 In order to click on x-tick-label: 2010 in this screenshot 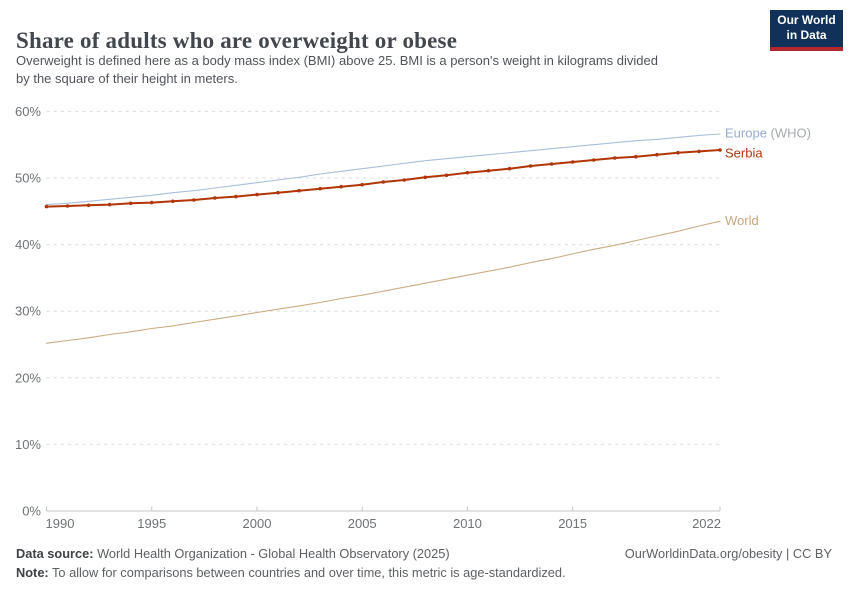, I will do `click(467, 523)`.